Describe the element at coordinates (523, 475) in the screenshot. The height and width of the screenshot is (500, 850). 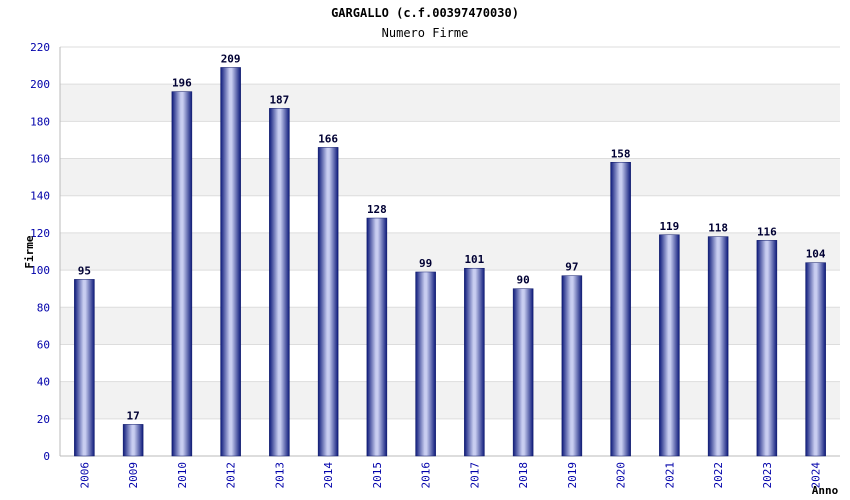
I see `x-tick-label: 2018` at that location.